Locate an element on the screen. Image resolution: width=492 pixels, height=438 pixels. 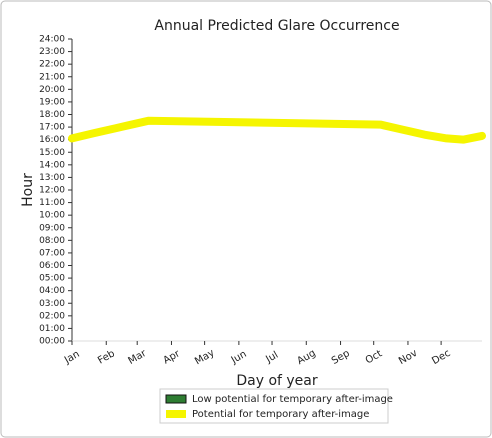
y-tick-label: 06:00 is located at coordinates (52, 266).